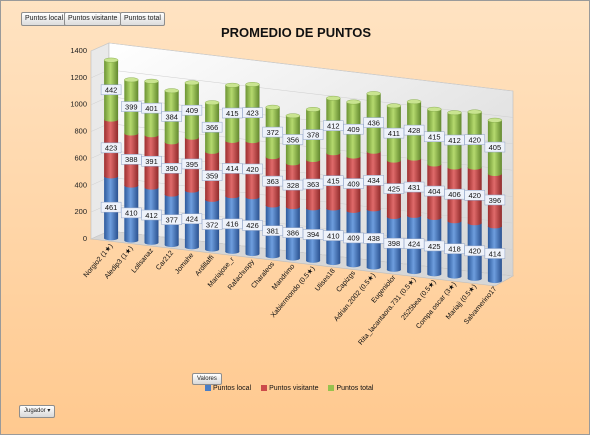  What do you see at coordinates (373, 238) in the screenshot?
I see `data-label: 438` at bounding box center [373, 238].